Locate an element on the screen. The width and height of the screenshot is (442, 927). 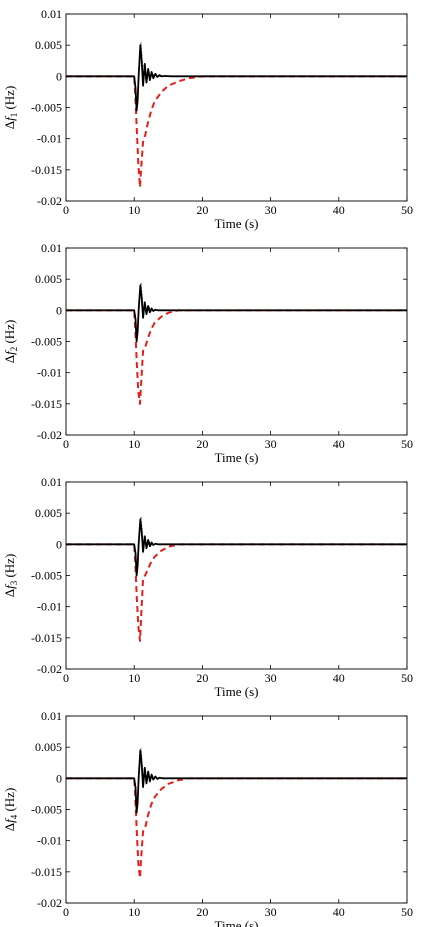
y-label-sub: 3 is located at coordinates (14, 582).